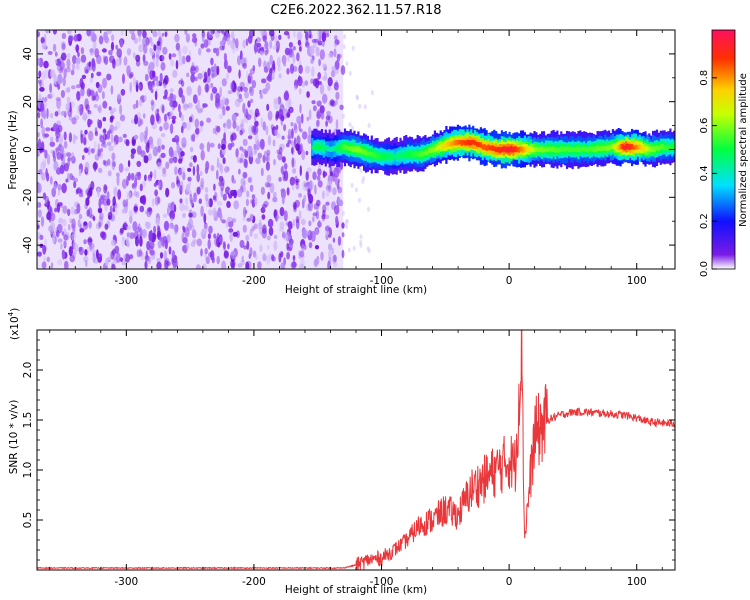 This screenshot has height=600, width=750. Describe the element at coordinates (382, 582) in the screenshot. I see `x-tick-label: -100` at that location.